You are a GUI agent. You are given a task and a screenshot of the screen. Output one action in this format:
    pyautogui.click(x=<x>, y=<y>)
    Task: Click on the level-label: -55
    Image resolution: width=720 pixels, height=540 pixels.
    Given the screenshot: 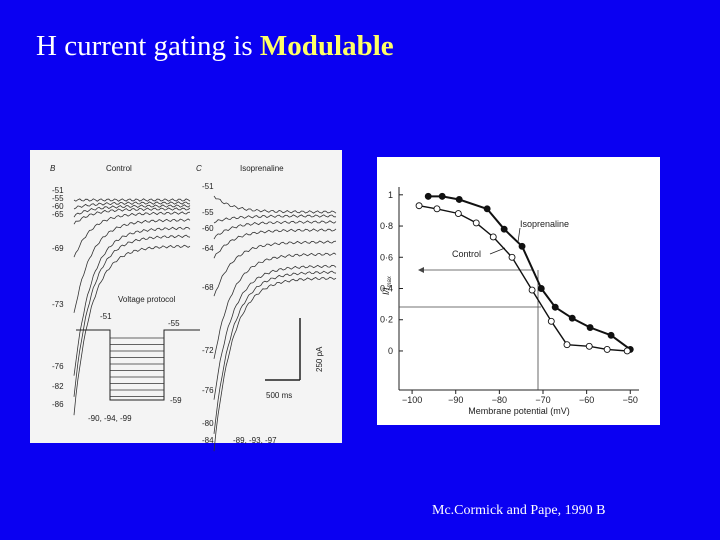 What is the action you would take?
    pyautogui.click(x=208, y=212)
    